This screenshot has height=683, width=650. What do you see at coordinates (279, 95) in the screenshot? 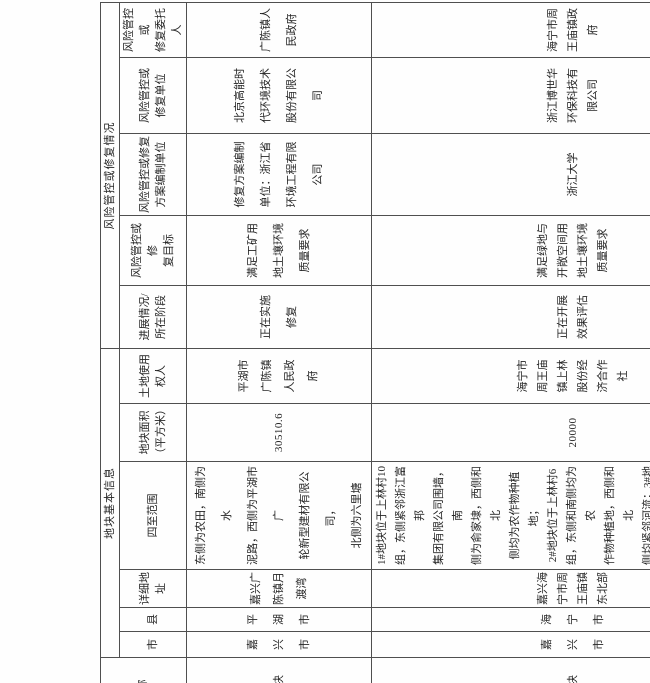
I see `cell-remediation-unit: 北京高能时 代环境技术 股份有限公 司` at bounding box center [279, 95].